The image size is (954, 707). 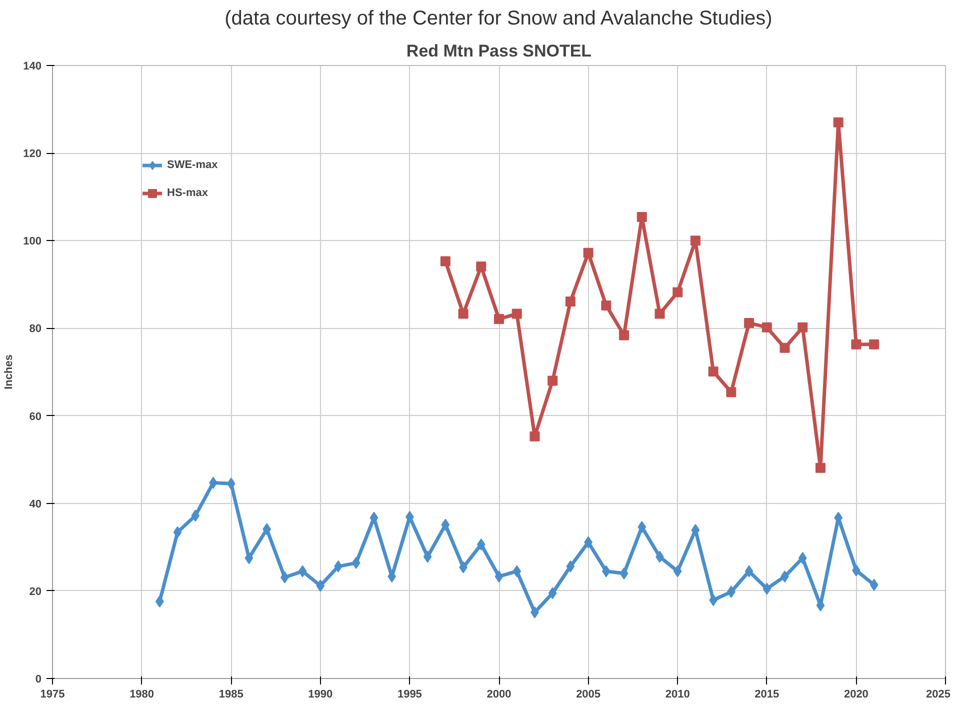 What do you see at coordinates (9, 372) in the screenshot?
I see `y-axis-title: Inches` at bounding box center [9, 372].